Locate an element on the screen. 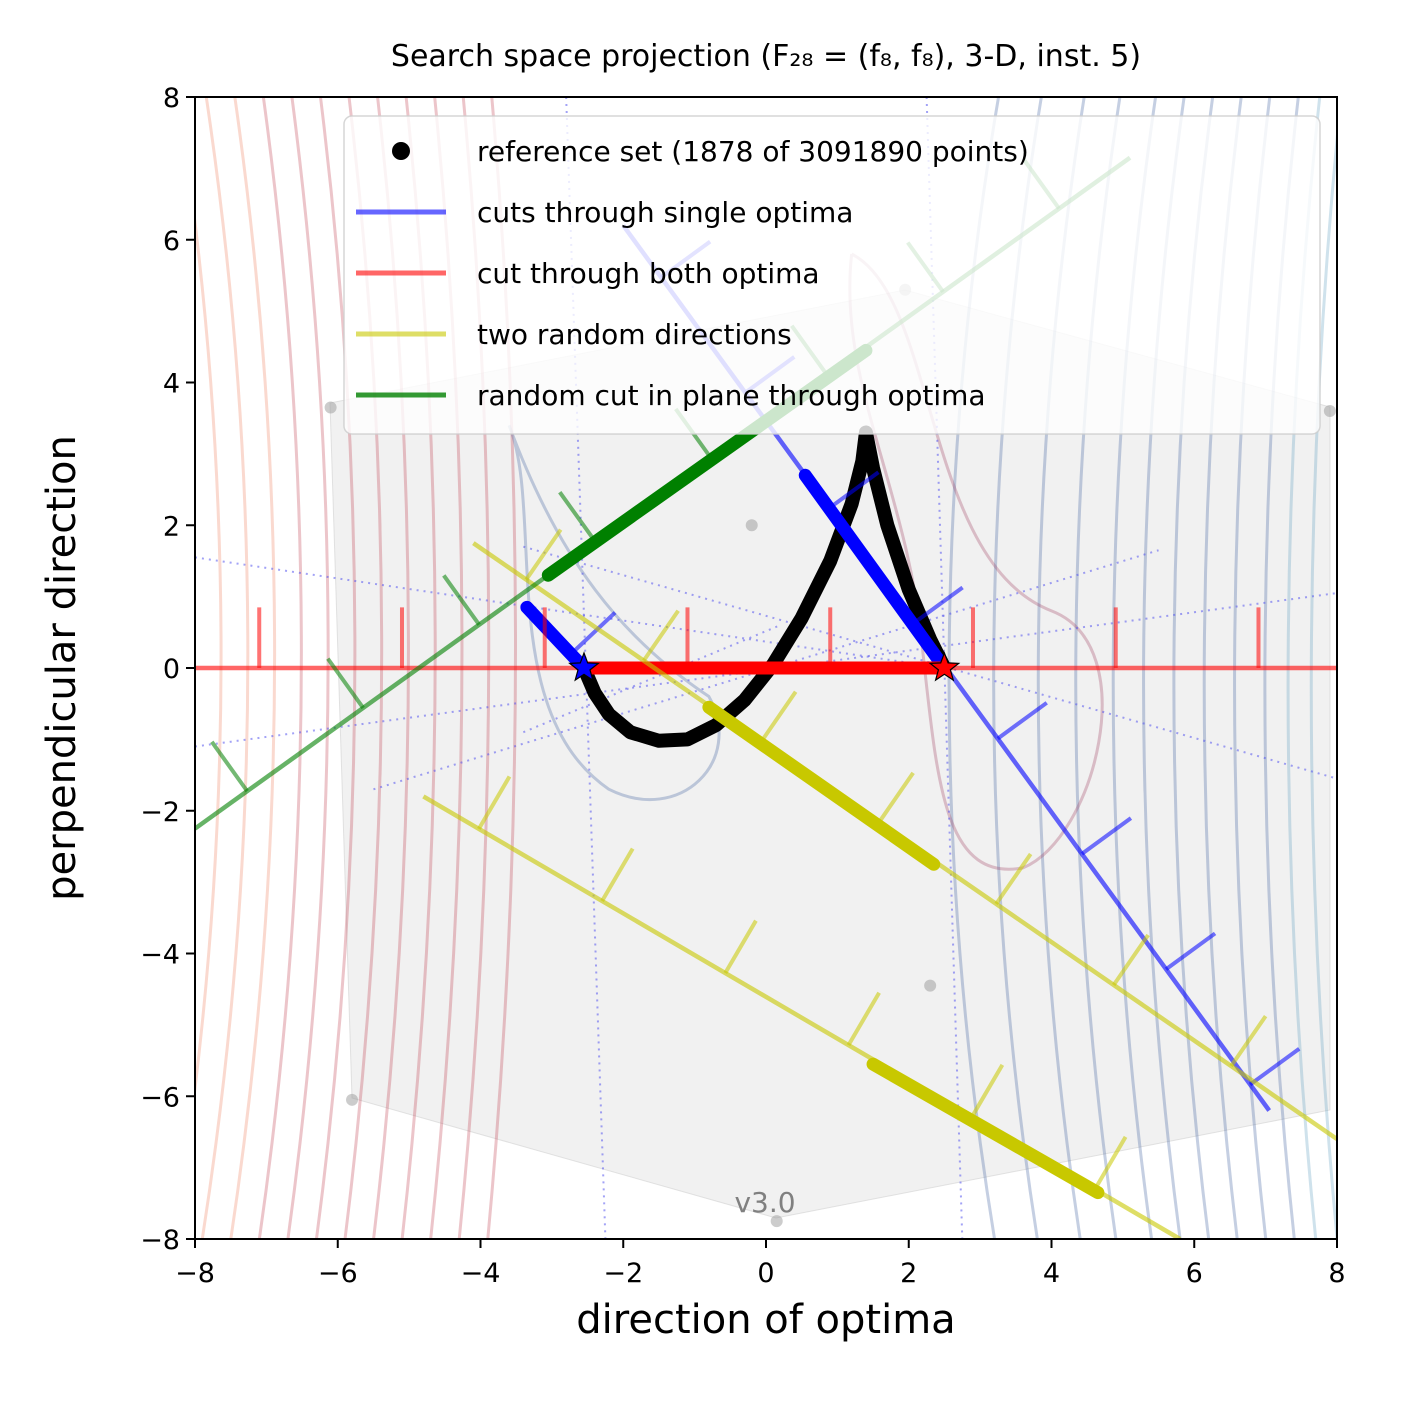  x-tick-label: 4 is located at coordinates (1051, 1273).